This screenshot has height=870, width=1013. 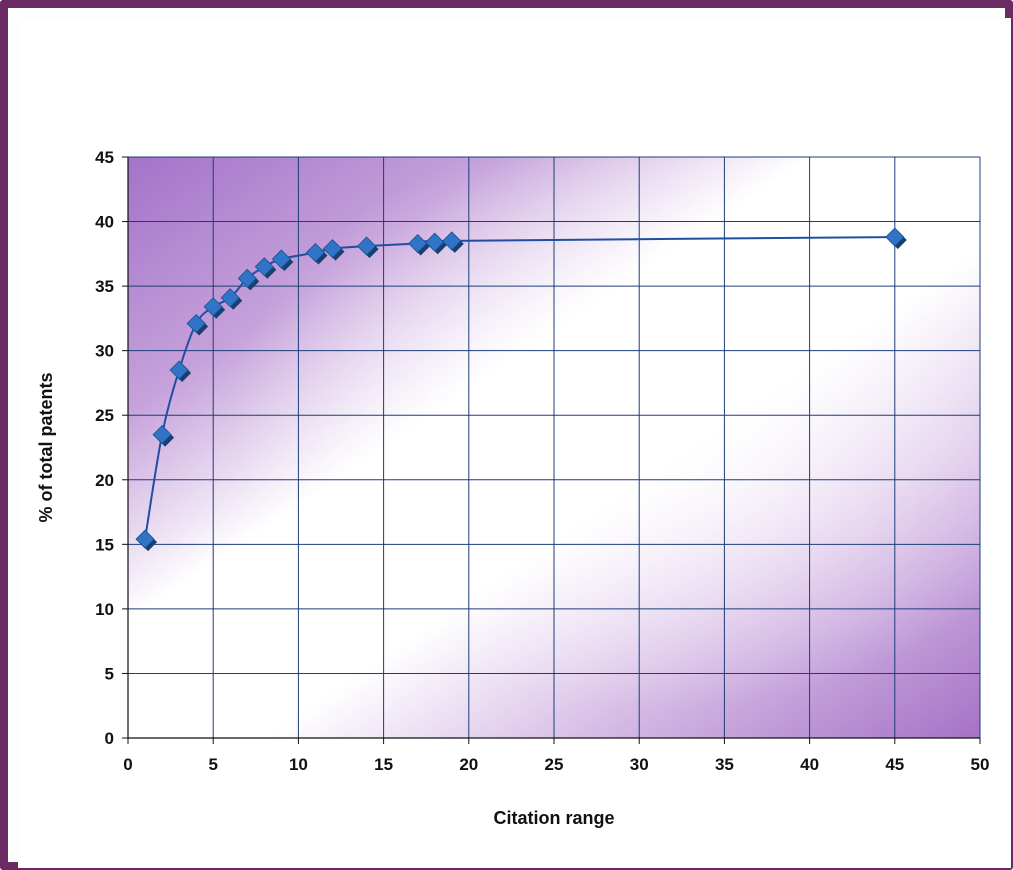 What do you see at coordinates (468, 764) in the screenshot?
I see `x-tick-label: 20` at bounding box center [468, 764].